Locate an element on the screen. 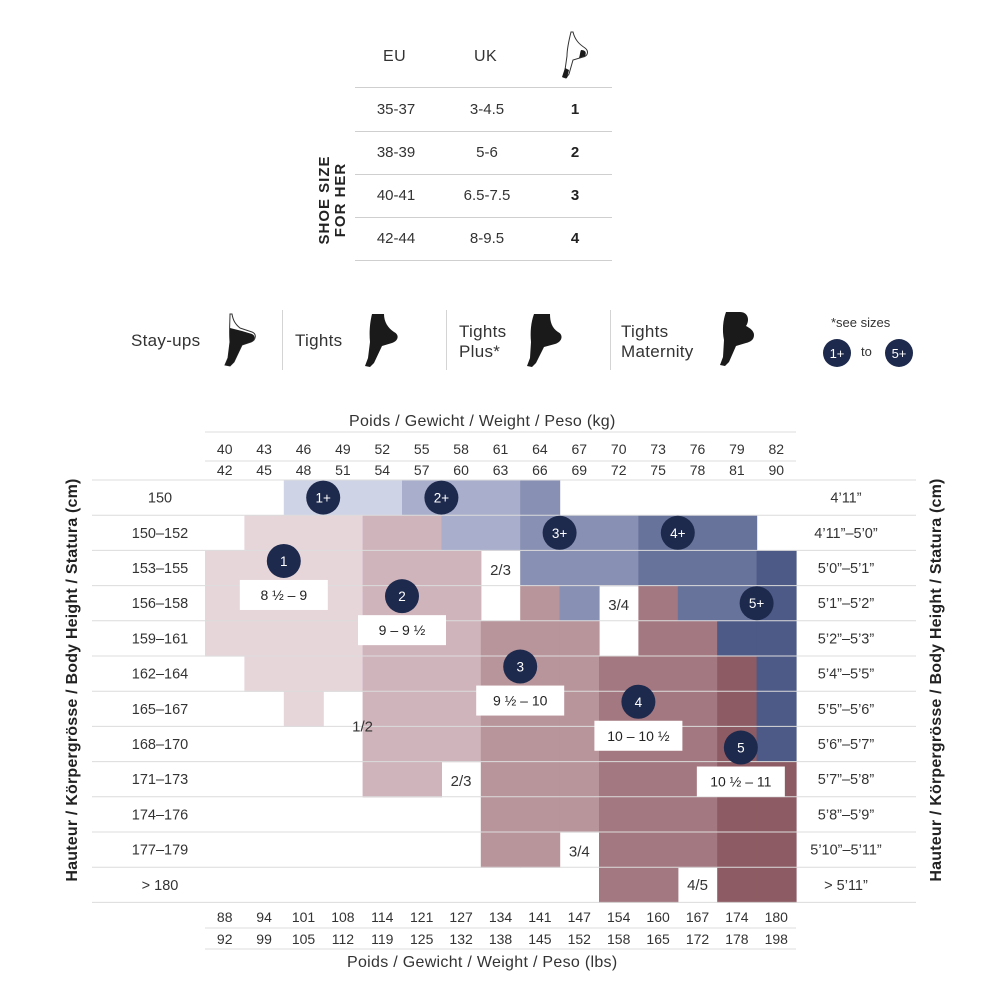 This screenshot has width=1000, height=1000. height-ft-label: 5’8”–5’9” is located at coordinates (846, 815).